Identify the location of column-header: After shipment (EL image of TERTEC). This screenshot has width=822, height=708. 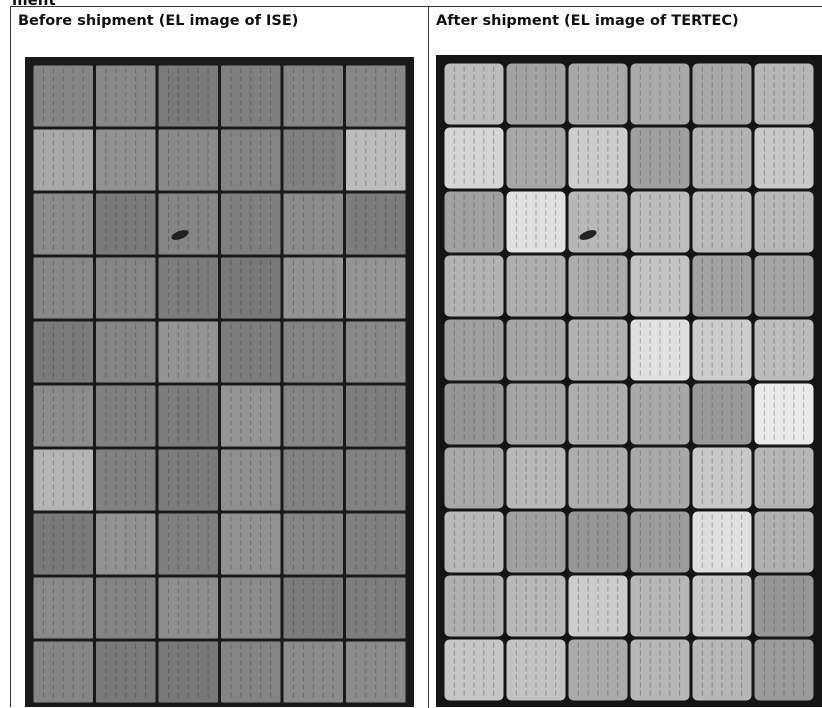
(587, 21).